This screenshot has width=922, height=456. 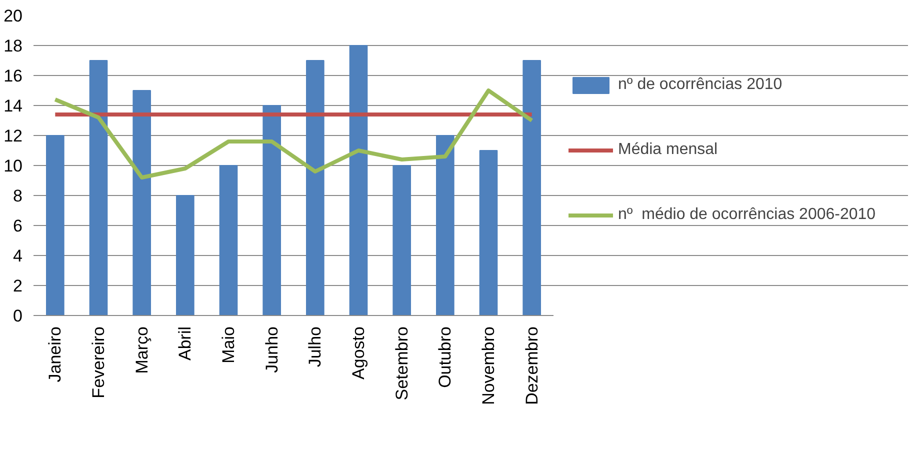 What do you see at coordinates (358, 353) in the screenshot?
I see `x-tick-label: Agosto` at bounding box center [358, 353].